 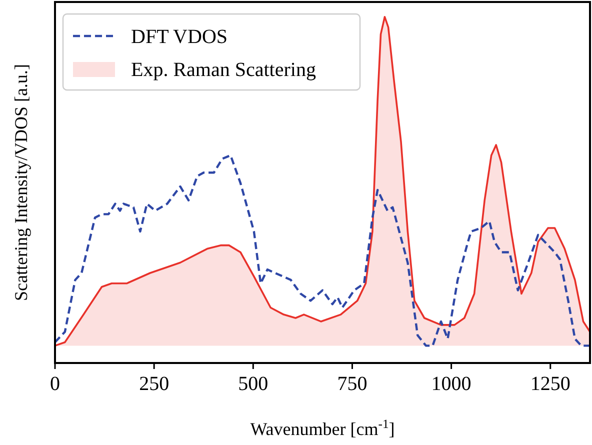 I want to click on y-axis-title: Scattering Intensity/VDOS [a.u.], so click(x=21, y=182).